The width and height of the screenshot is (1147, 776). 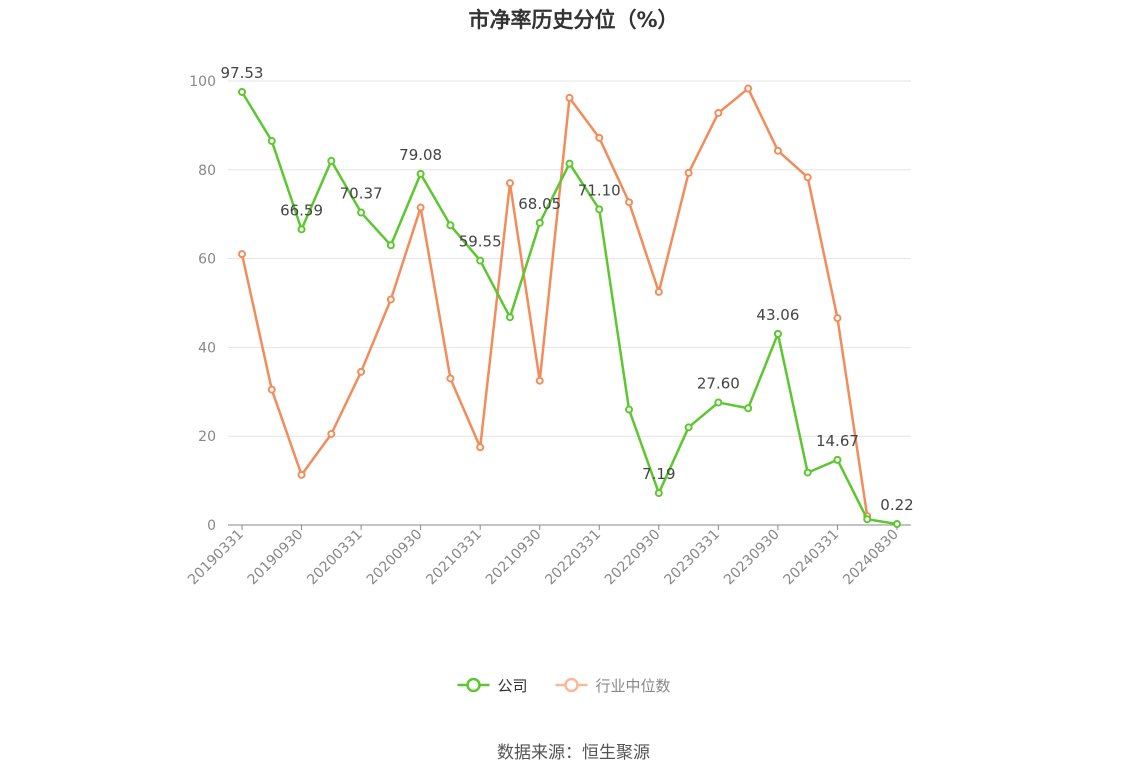 What do you see at coordinates (573, 558) in the screenshot?
I see `x-tick-label: 20220331` at bounding box center [573, 558].